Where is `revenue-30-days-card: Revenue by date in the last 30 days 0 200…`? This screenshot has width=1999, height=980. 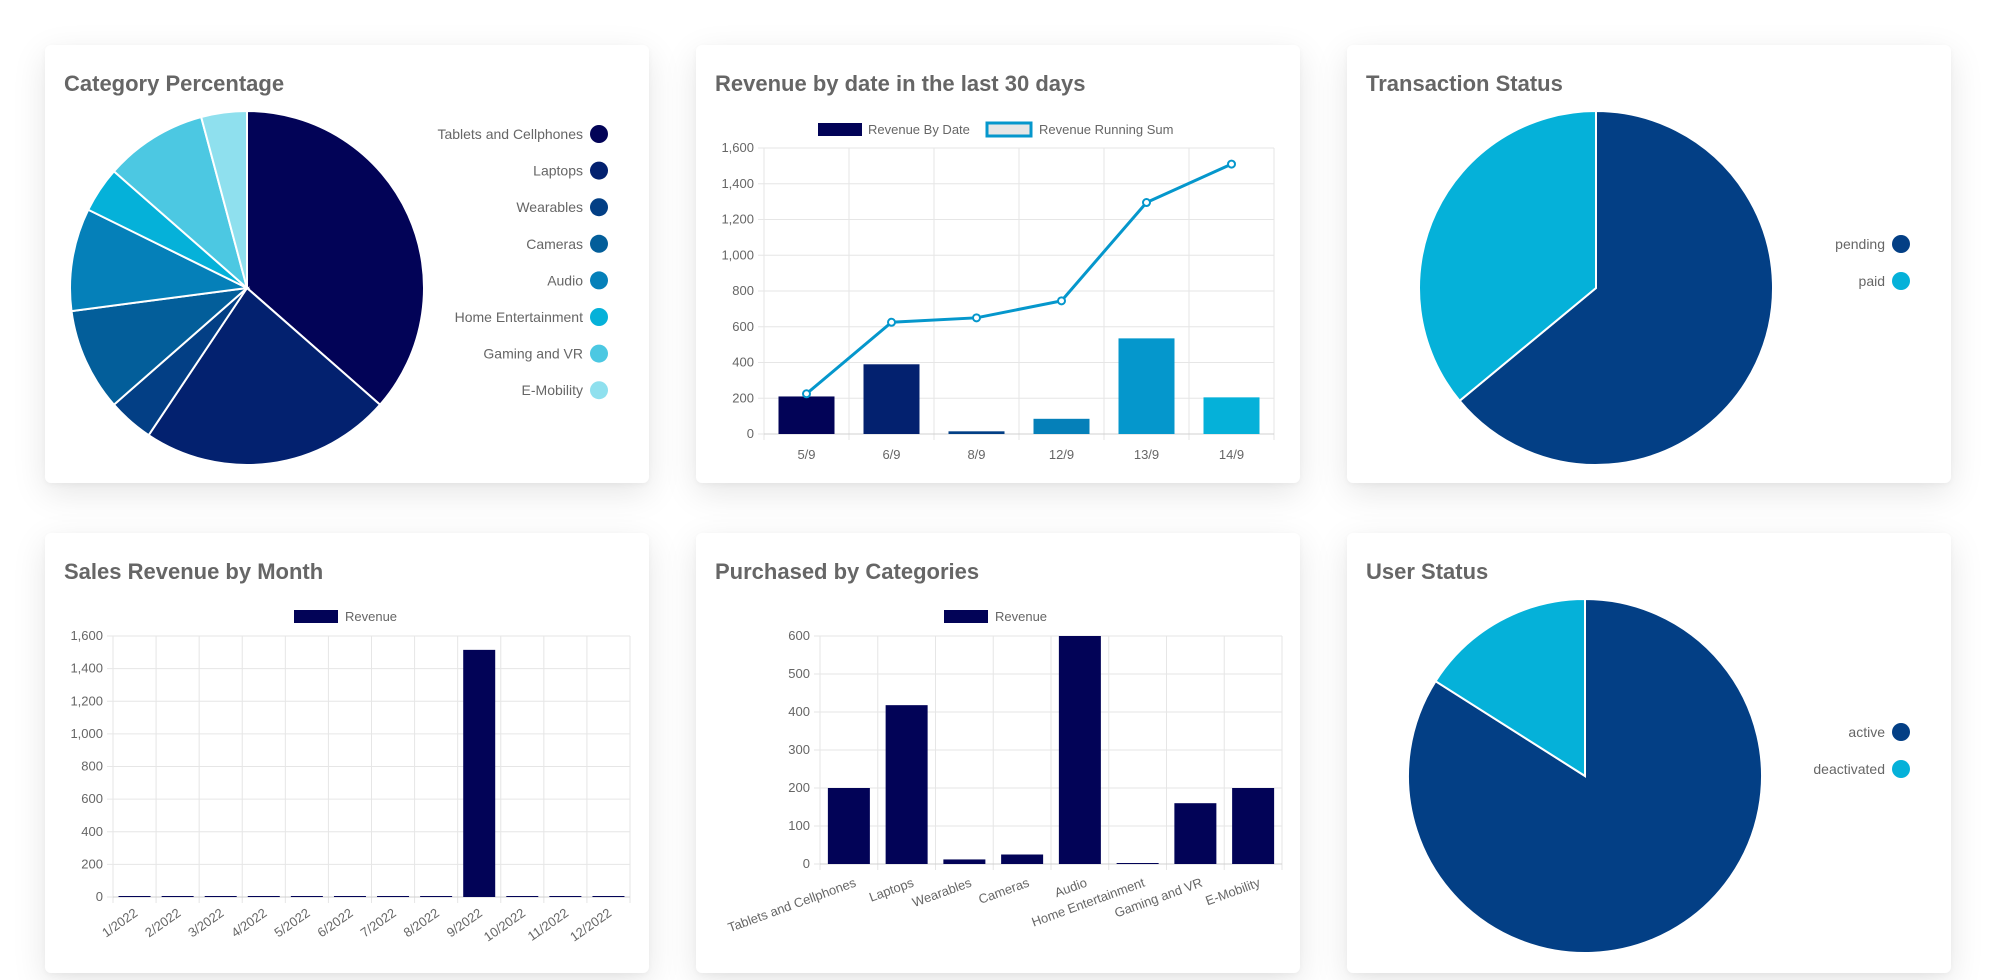
revenue-30-days-card: Revenue by date in the last 30 days 0 200… is located at coordinates (998, 264).